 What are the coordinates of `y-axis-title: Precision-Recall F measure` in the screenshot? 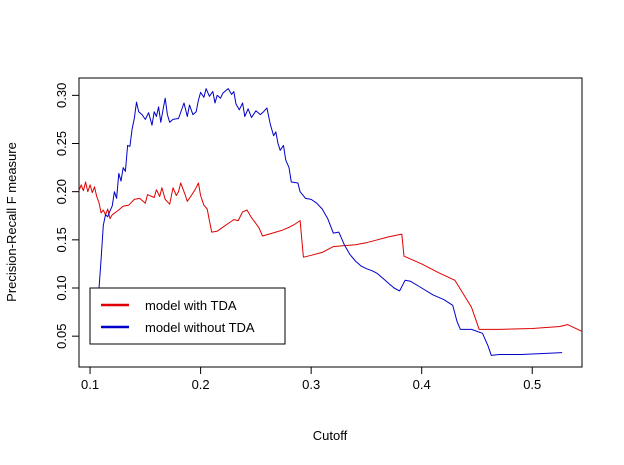 It's located at (11, 222).